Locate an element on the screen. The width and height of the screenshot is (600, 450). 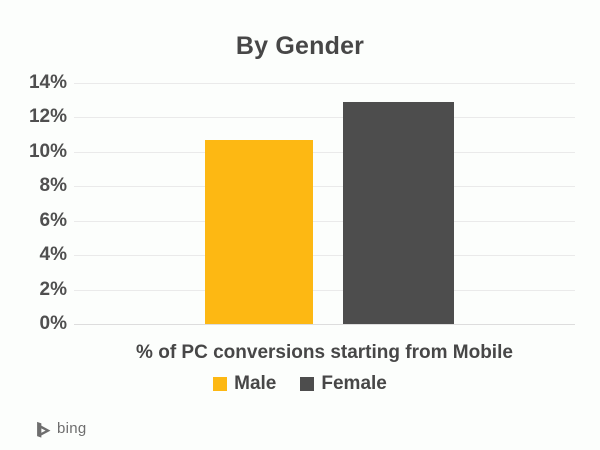
legend-label: Female is located at coordinates (354, 383).